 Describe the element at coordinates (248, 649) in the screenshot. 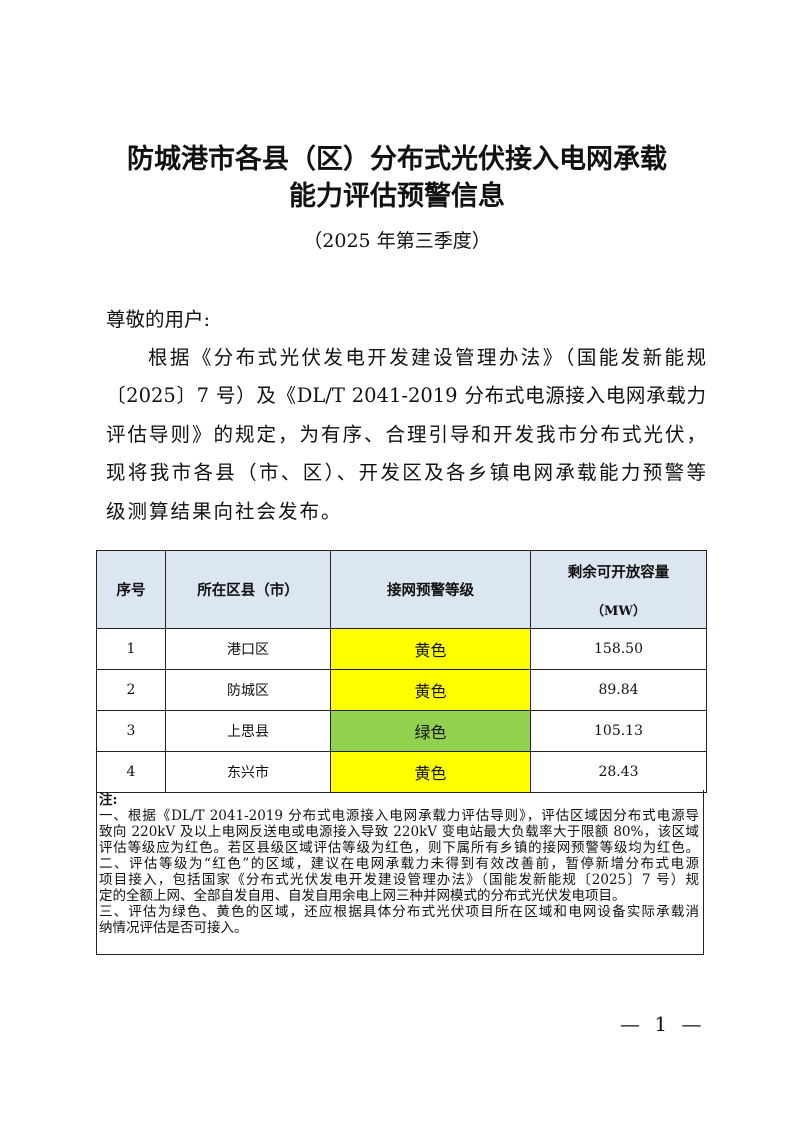

I see `cell-district: 港口区` at that location.